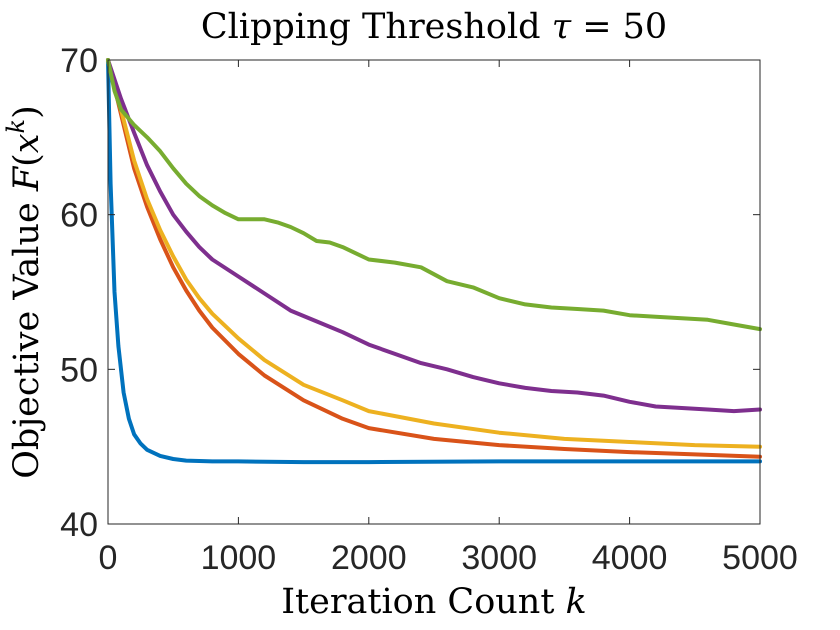 This screenshot has width=840, height=630. I want to click on chart-title-prefix: Clipping Threshold, so click(376, 27).